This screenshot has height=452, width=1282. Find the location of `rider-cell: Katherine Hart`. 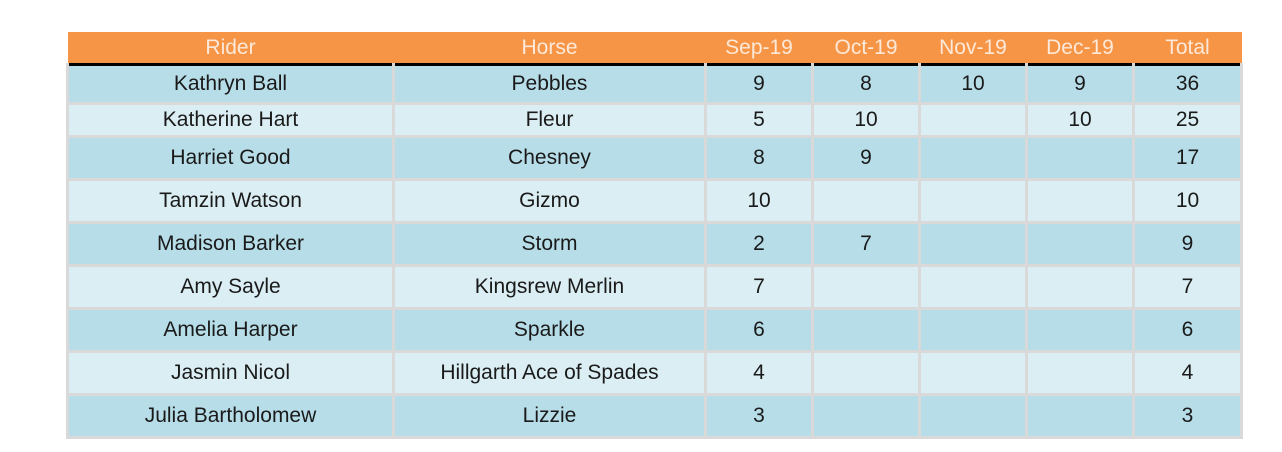

rider-cell: Katherine Hart is located at coordinates (230, 120).